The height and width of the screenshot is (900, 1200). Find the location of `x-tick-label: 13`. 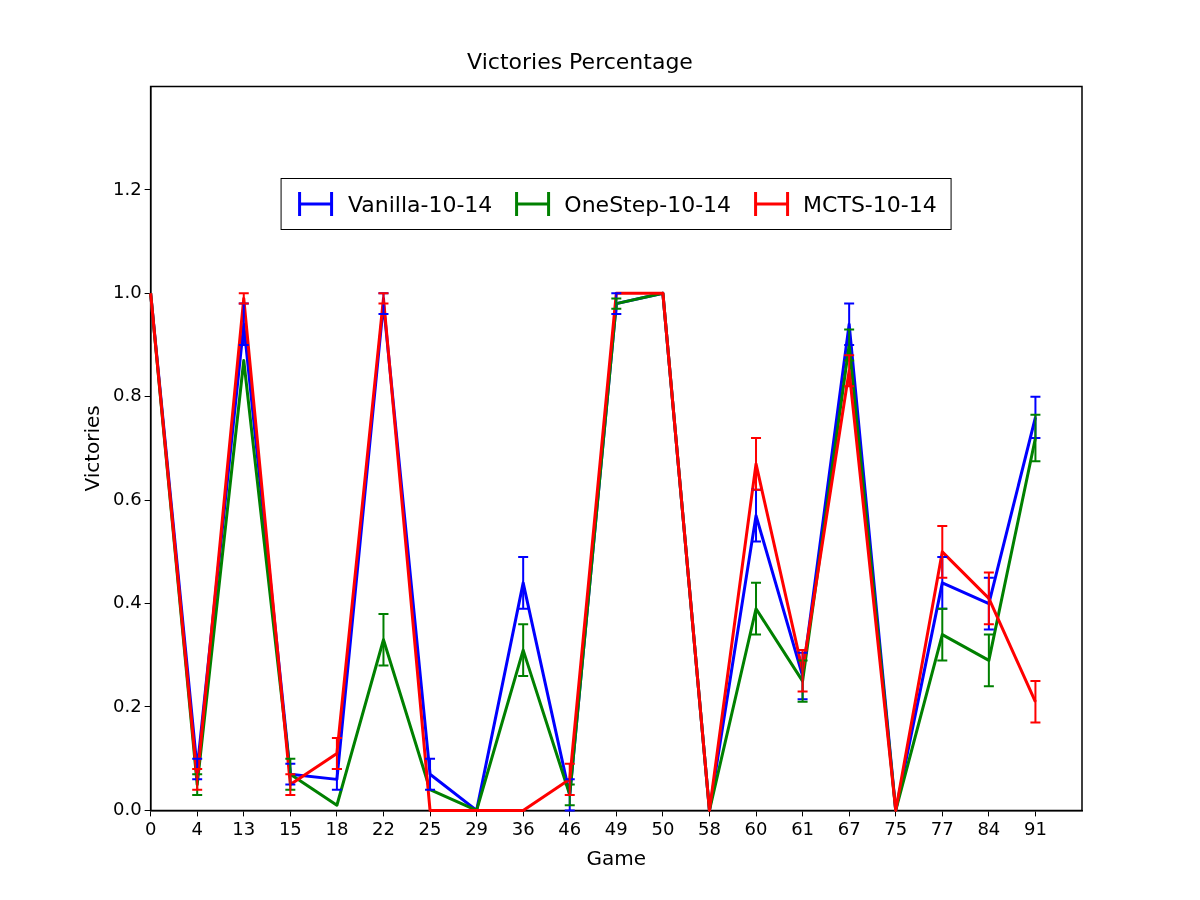

x-tick-label: 13 is located at coordinates (244, 828).